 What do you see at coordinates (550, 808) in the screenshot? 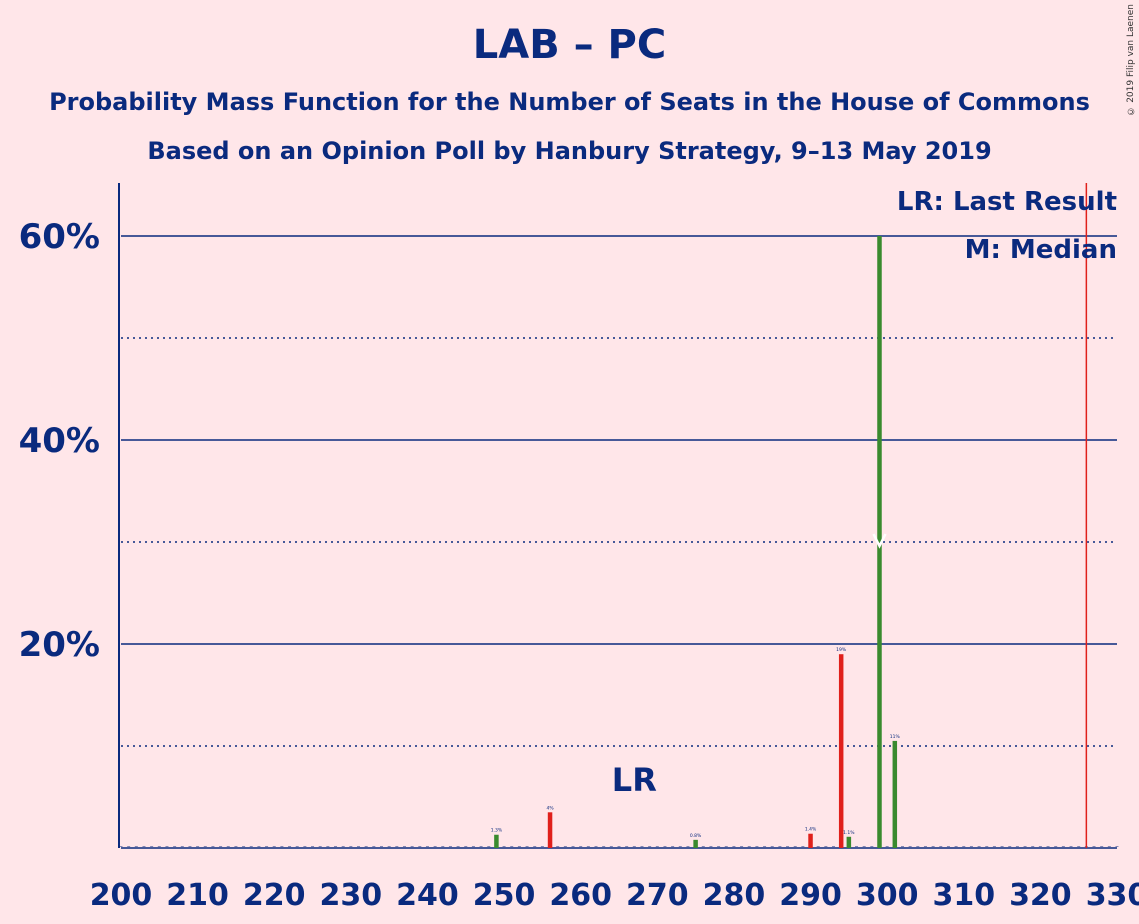
I see `bar-label-256: 4%` at bounding box center [550, 808].